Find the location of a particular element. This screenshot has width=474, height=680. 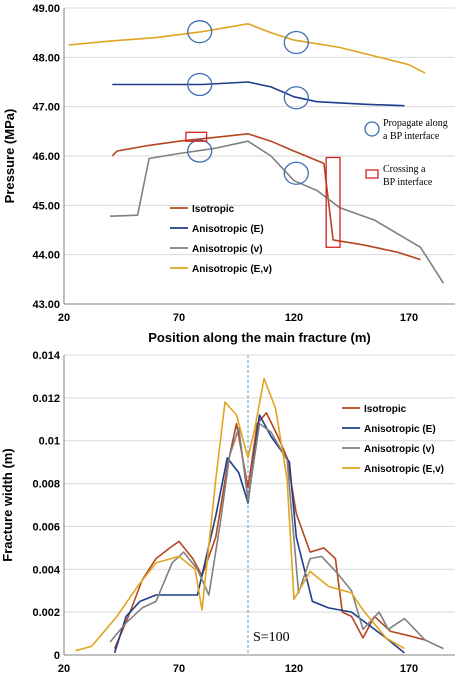

x-axis-title: Position along the main fracture (m) is located at coordinates (259, 337).